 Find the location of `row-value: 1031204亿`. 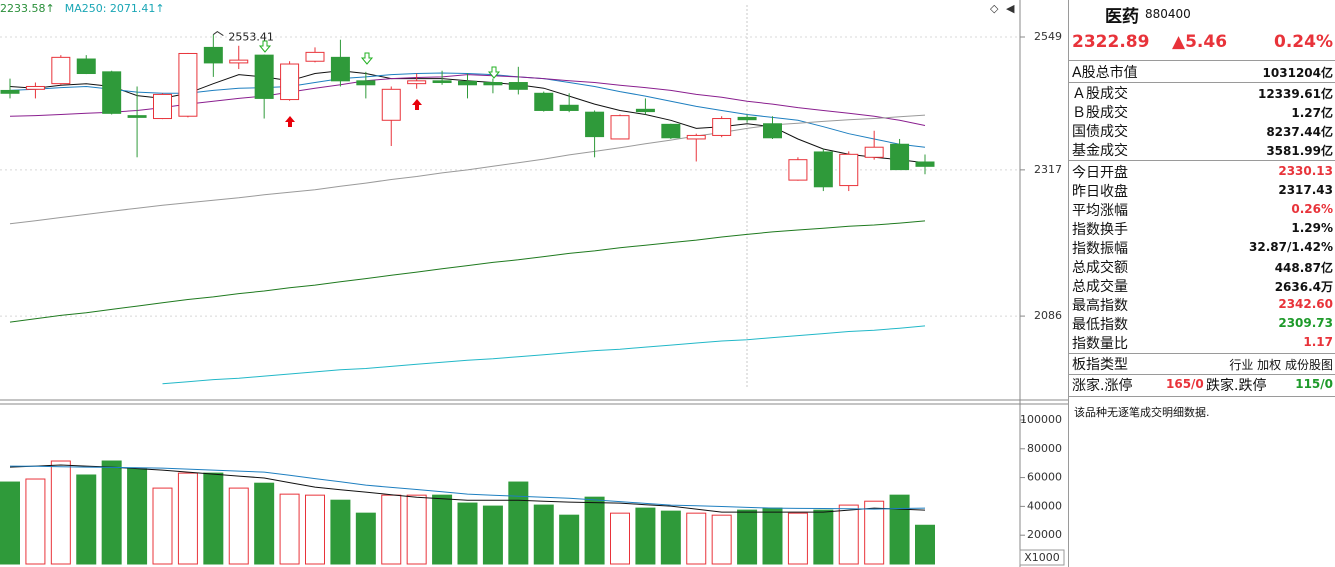

row-value: 1031204亿 is located at coordinates (1297, 73).